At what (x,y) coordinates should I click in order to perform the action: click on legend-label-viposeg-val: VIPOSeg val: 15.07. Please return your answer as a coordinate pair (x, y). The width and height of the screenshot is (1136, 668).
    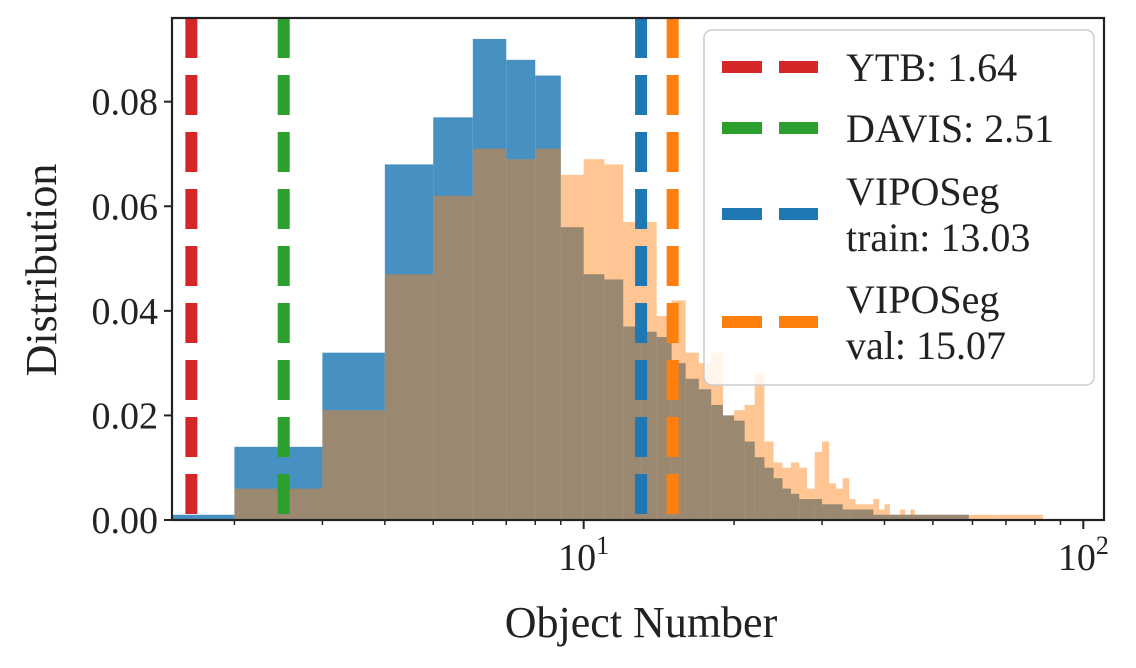
    Looking at the image, I should click on (926, 322).